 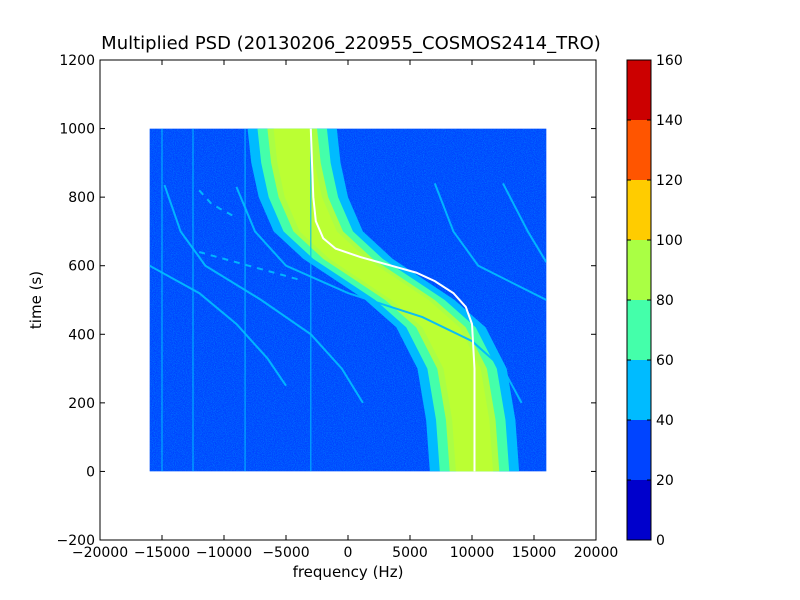 What do you see at coordinates (285, 553) in the screenshot?
I see `x-tick-label: −5000` at bounding box center [285, 553].